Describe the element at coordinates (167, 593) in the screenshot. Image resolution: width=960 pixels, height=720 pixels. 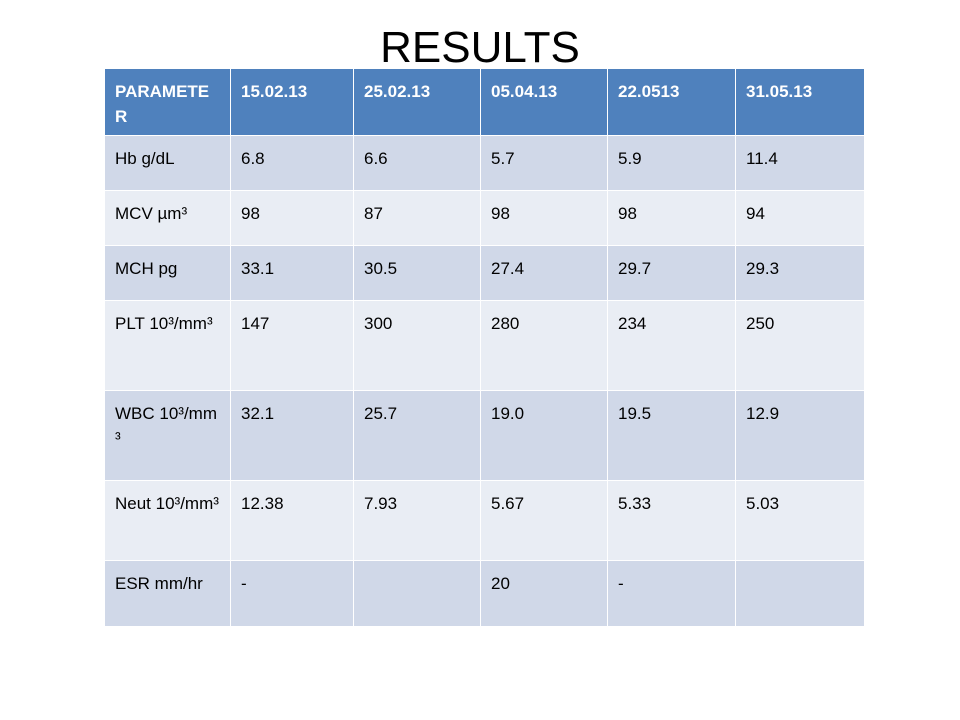
I see `row-label: ESR mm/hr` at that location.